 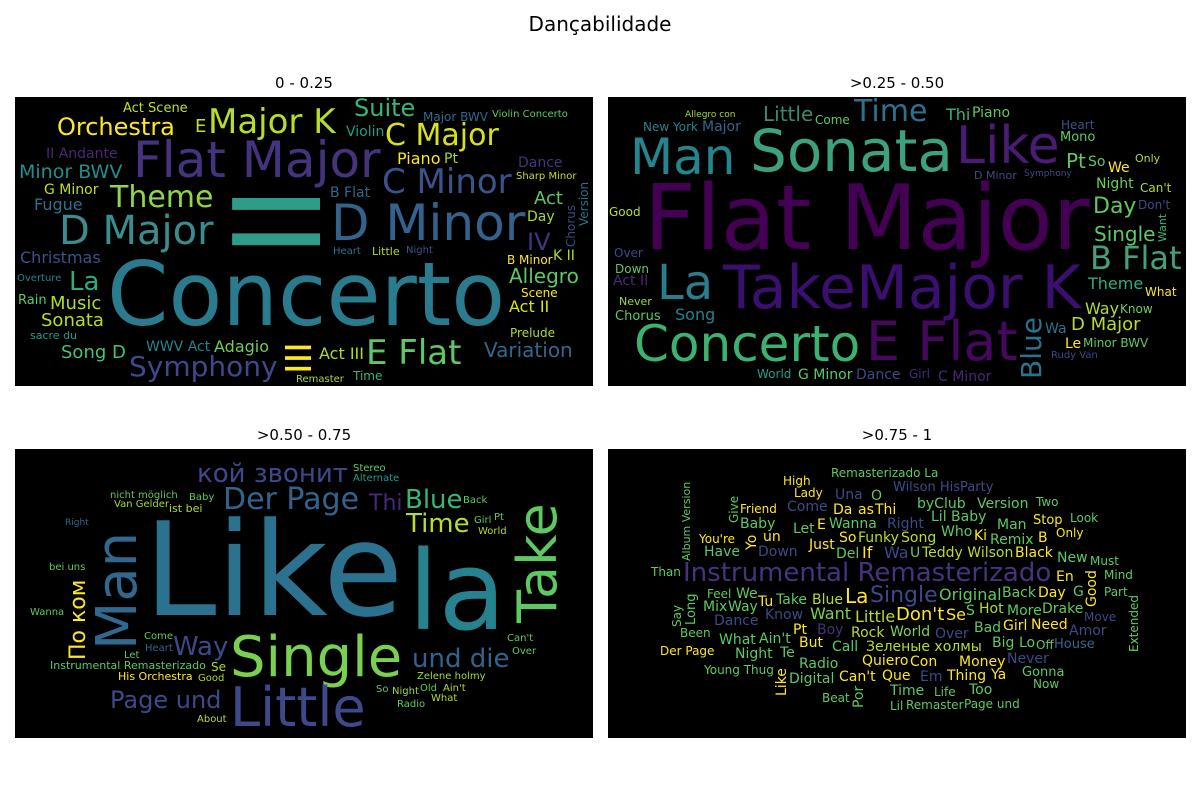 I want to click on word: Radio, so click(x=411, y=705).